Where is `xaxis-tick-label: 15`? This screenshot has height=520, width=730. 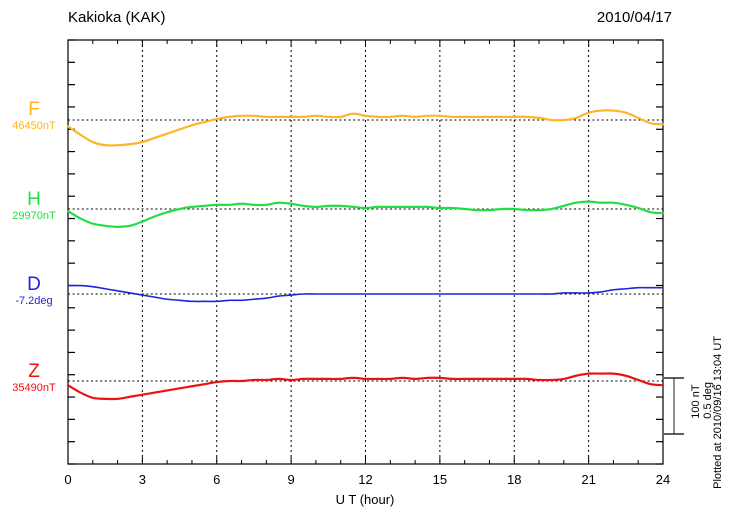 xaxis-tick-label: 15 is located at coordinates (440, 479).